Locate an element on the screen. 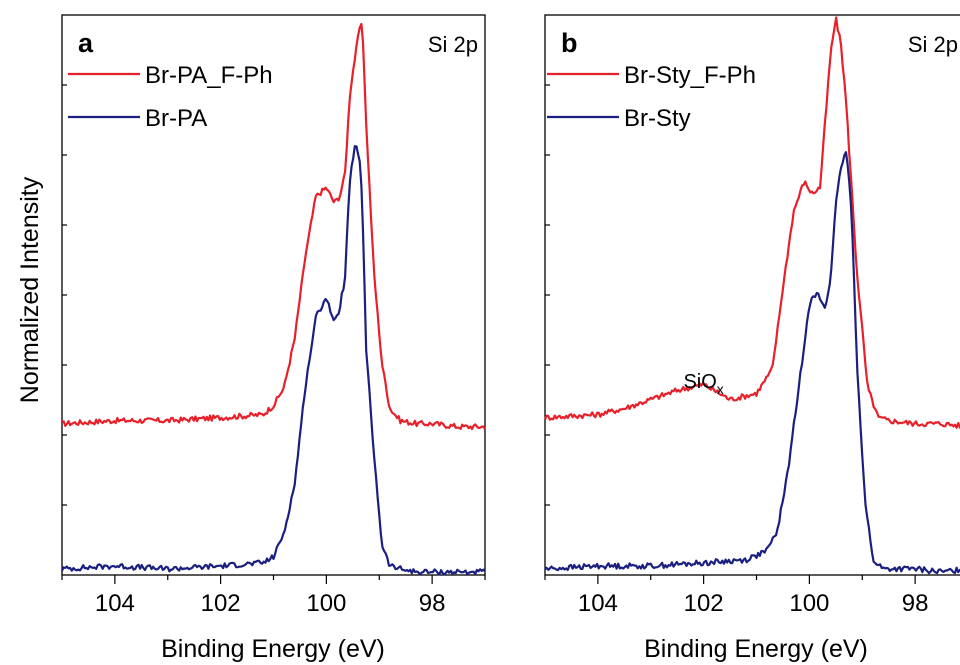 The image size is (960, 665). siox-annotation: SiOx is located at coordinates (703, 384).